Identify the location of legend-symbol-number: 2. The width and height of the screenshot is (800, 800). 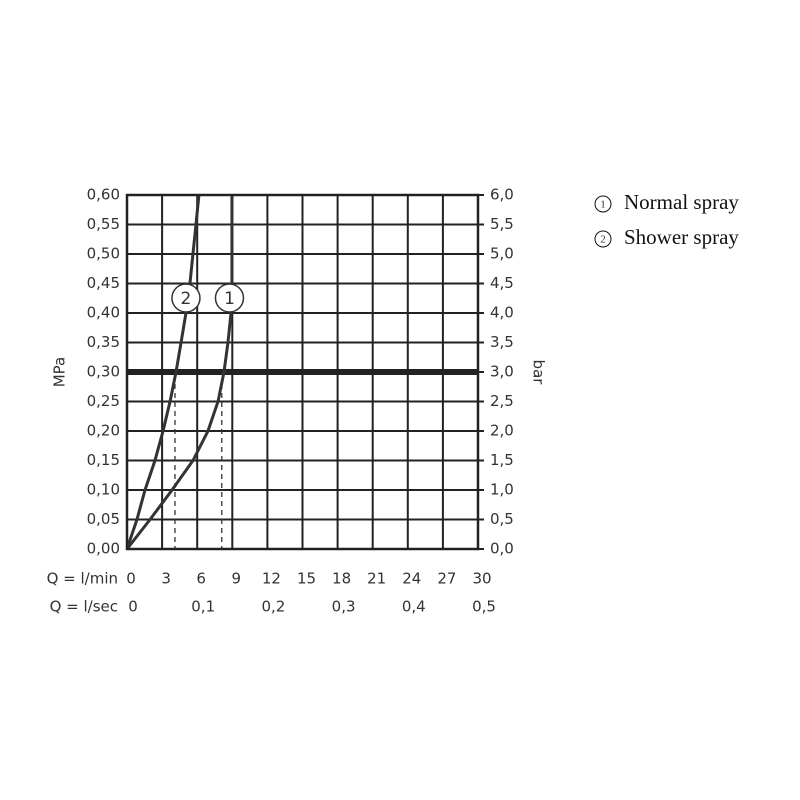
(603, 240).